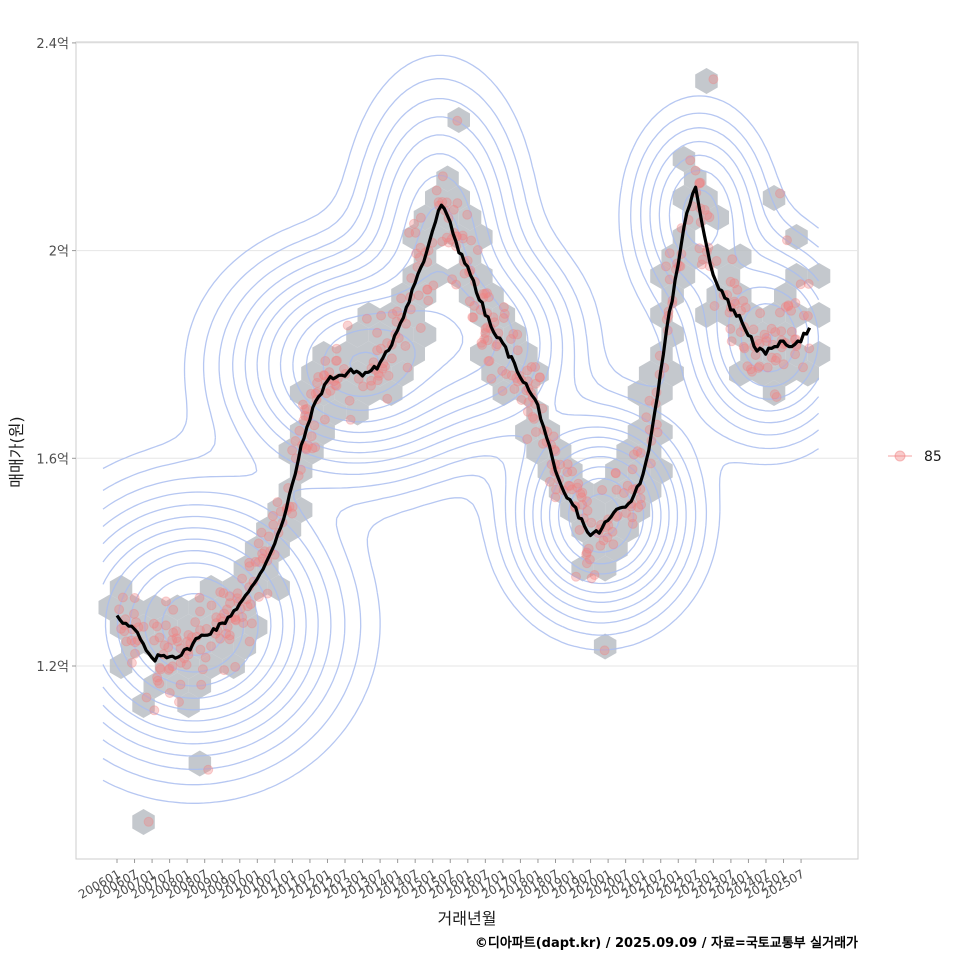 The width and height of the screenshot is (960, 960). What do you see at coordinates (52, 44) in the screenshot?
I see `y-tick-label: 2.4억` at bounding box center [52, 44].